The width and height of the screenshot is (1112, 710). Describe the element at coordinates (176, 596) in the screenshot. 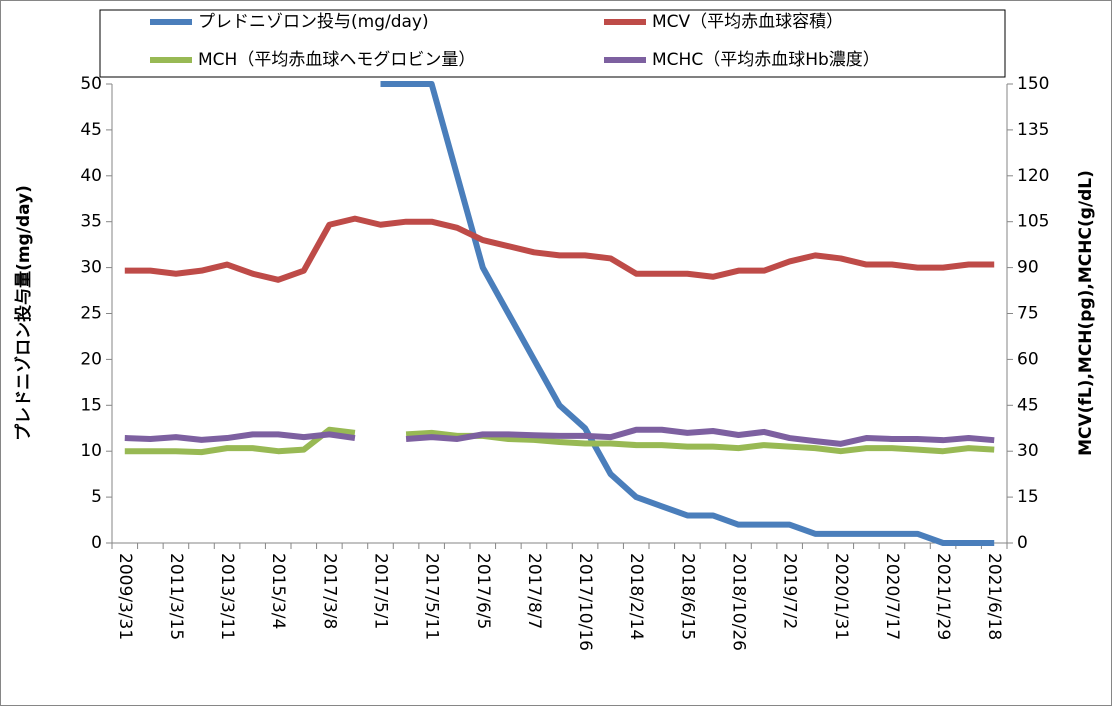

I see `x-tick-label: 2011/3/15` at that location.